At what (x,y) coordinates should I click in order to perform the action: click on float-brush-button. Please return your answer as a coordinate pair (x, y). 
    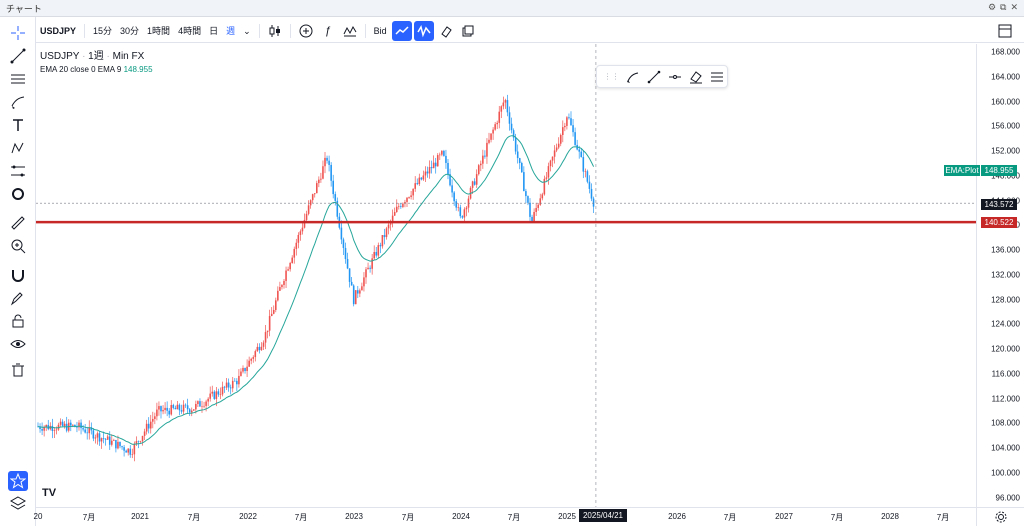
    Looking at the image, I should click on (632, 77).